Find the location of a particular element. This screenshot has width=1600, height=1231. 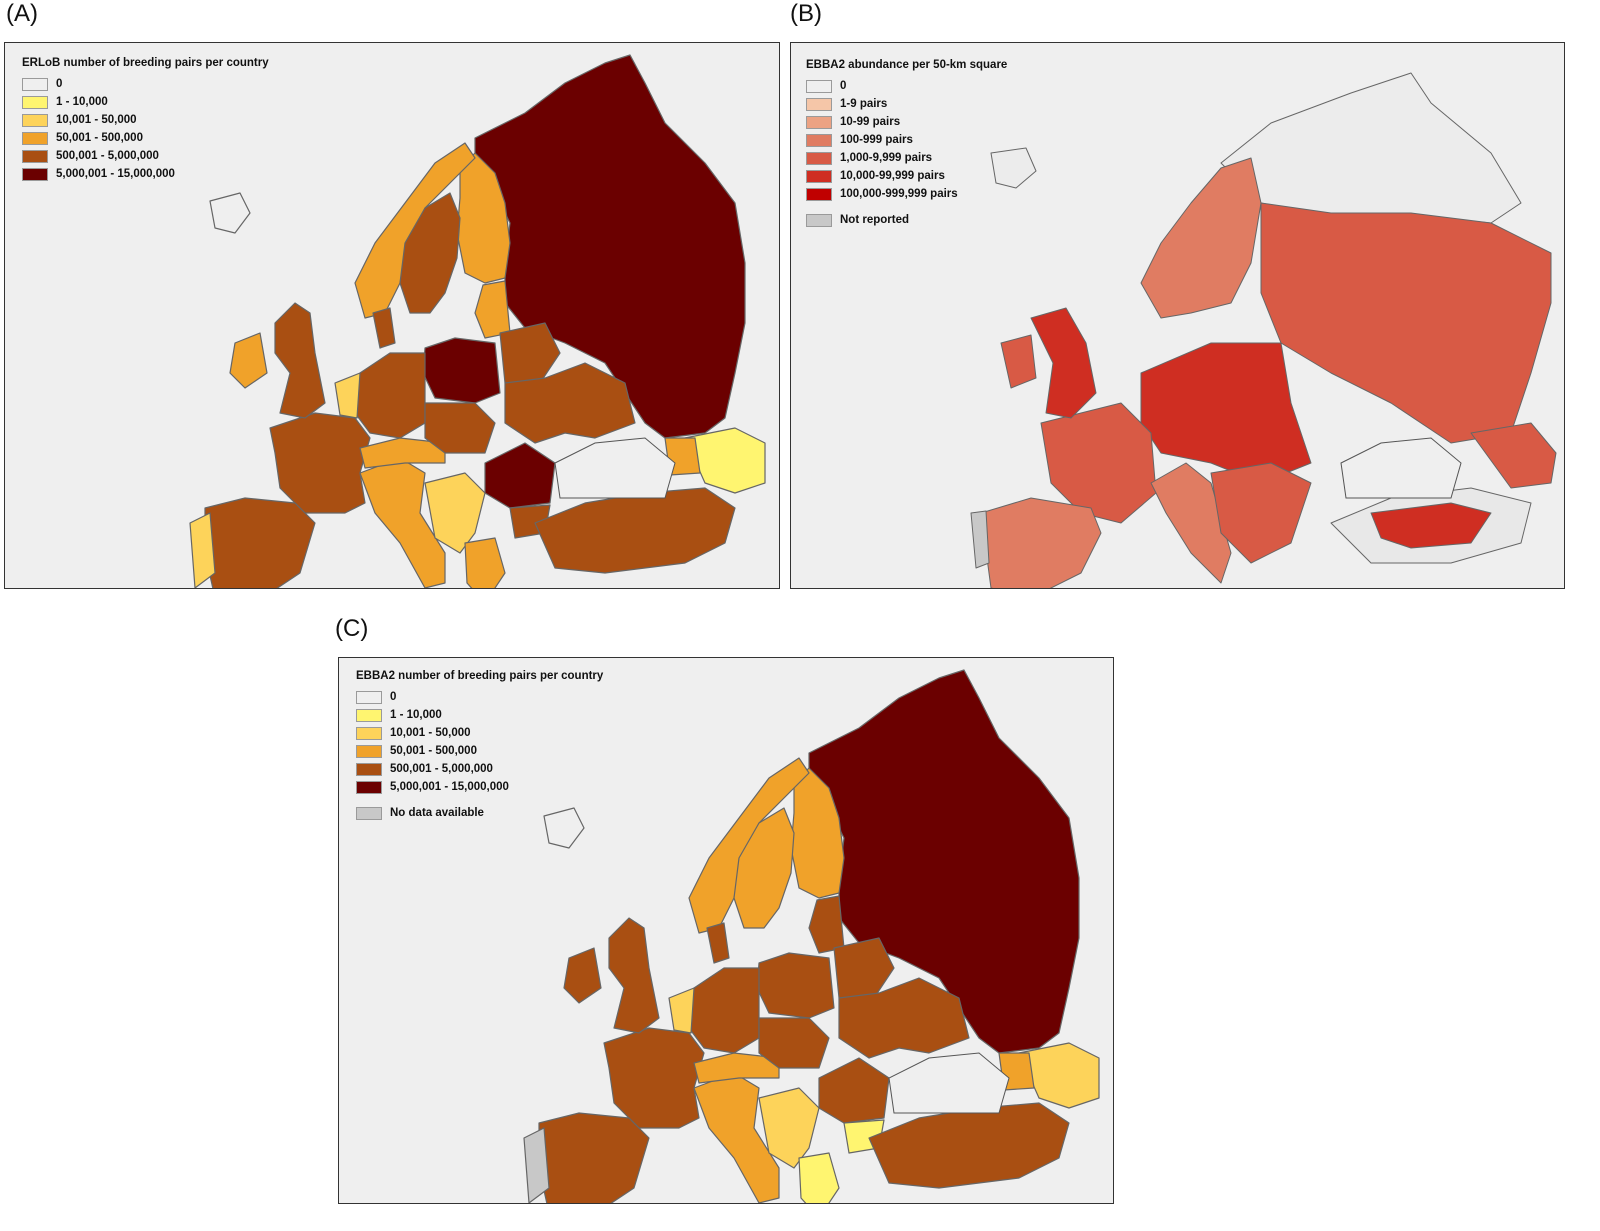

region-iberia is located at coordinates (1041, 542).